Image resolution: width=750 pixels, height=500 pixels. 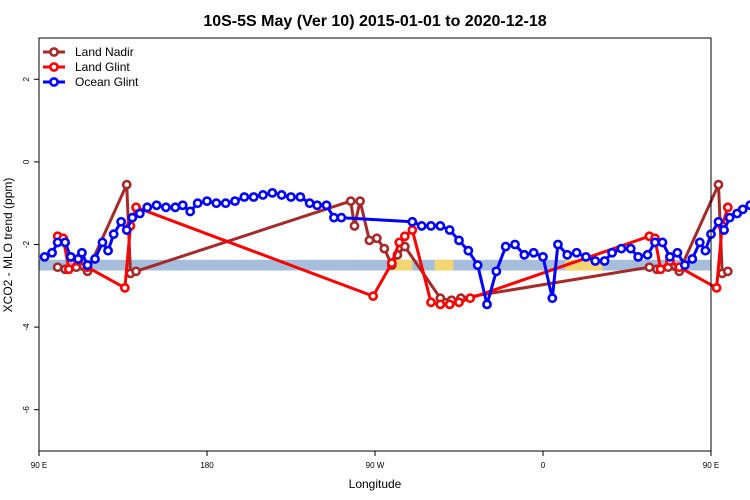 I want to click on background-band, so click(x=375, y=265).